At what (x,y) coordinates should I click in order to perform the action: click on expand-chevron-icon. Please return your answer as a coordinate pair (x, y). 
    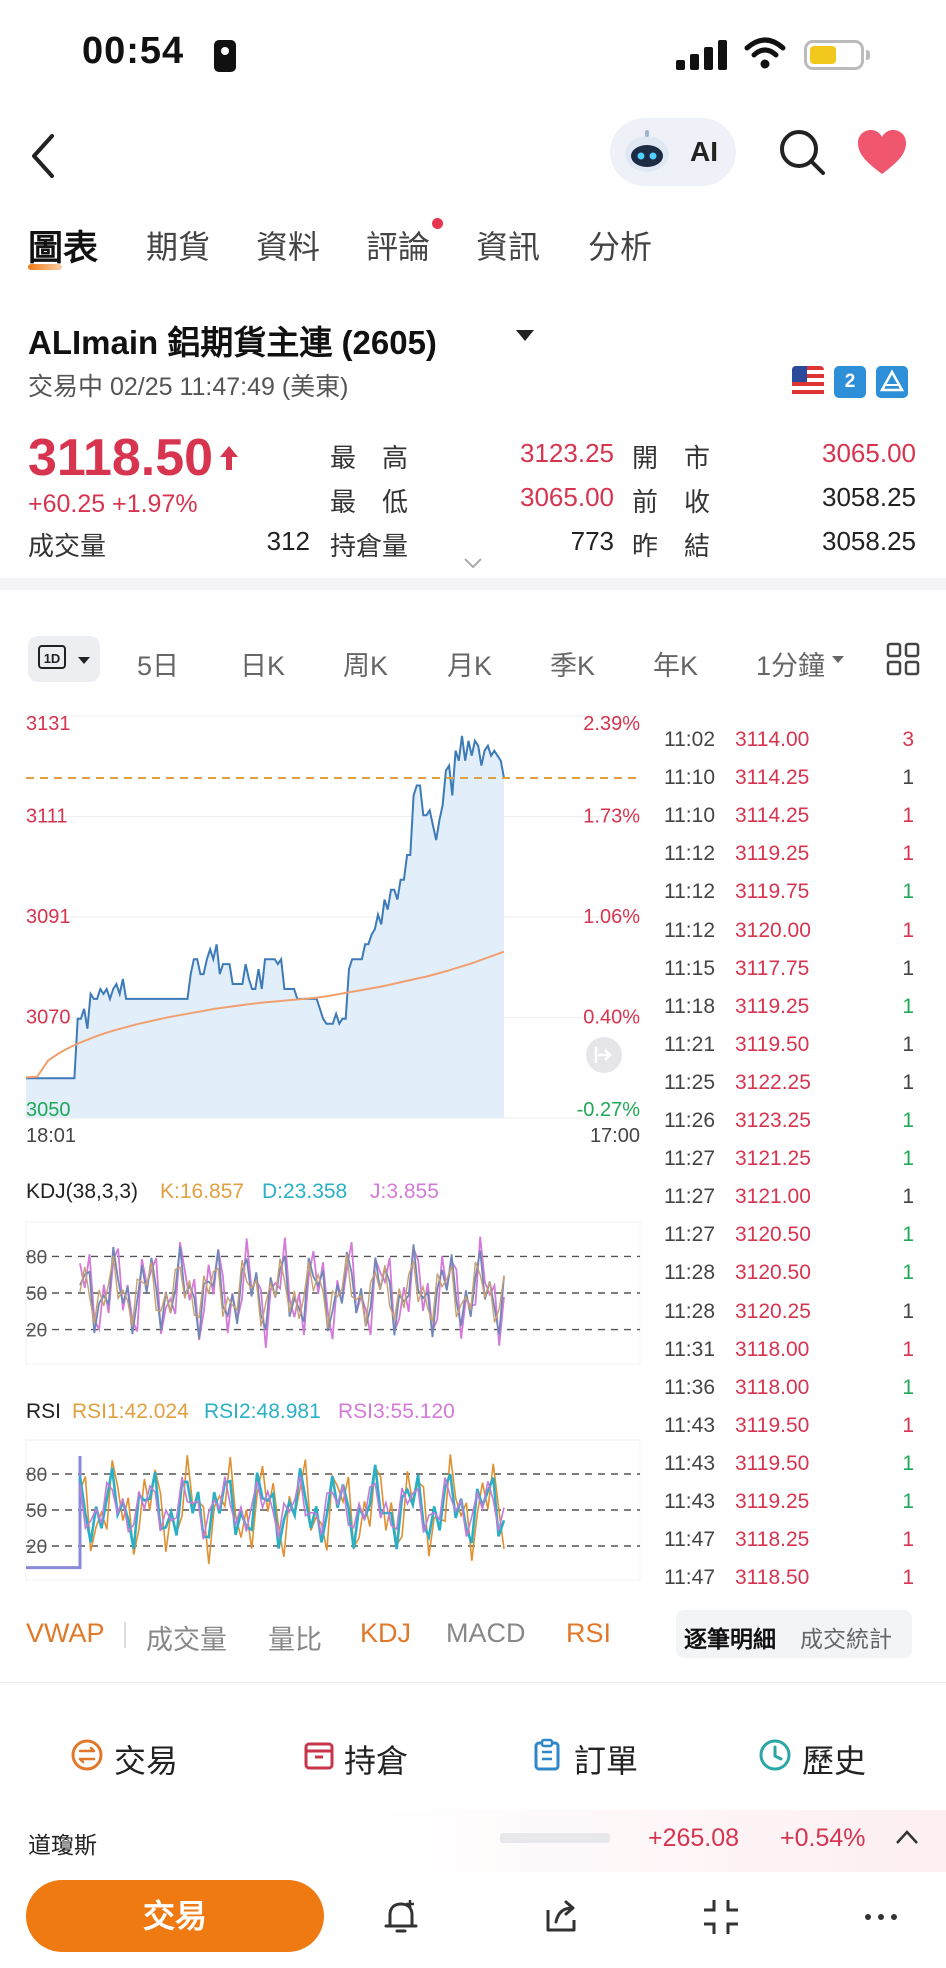
    Looking at the image, I should click on (473, 563).